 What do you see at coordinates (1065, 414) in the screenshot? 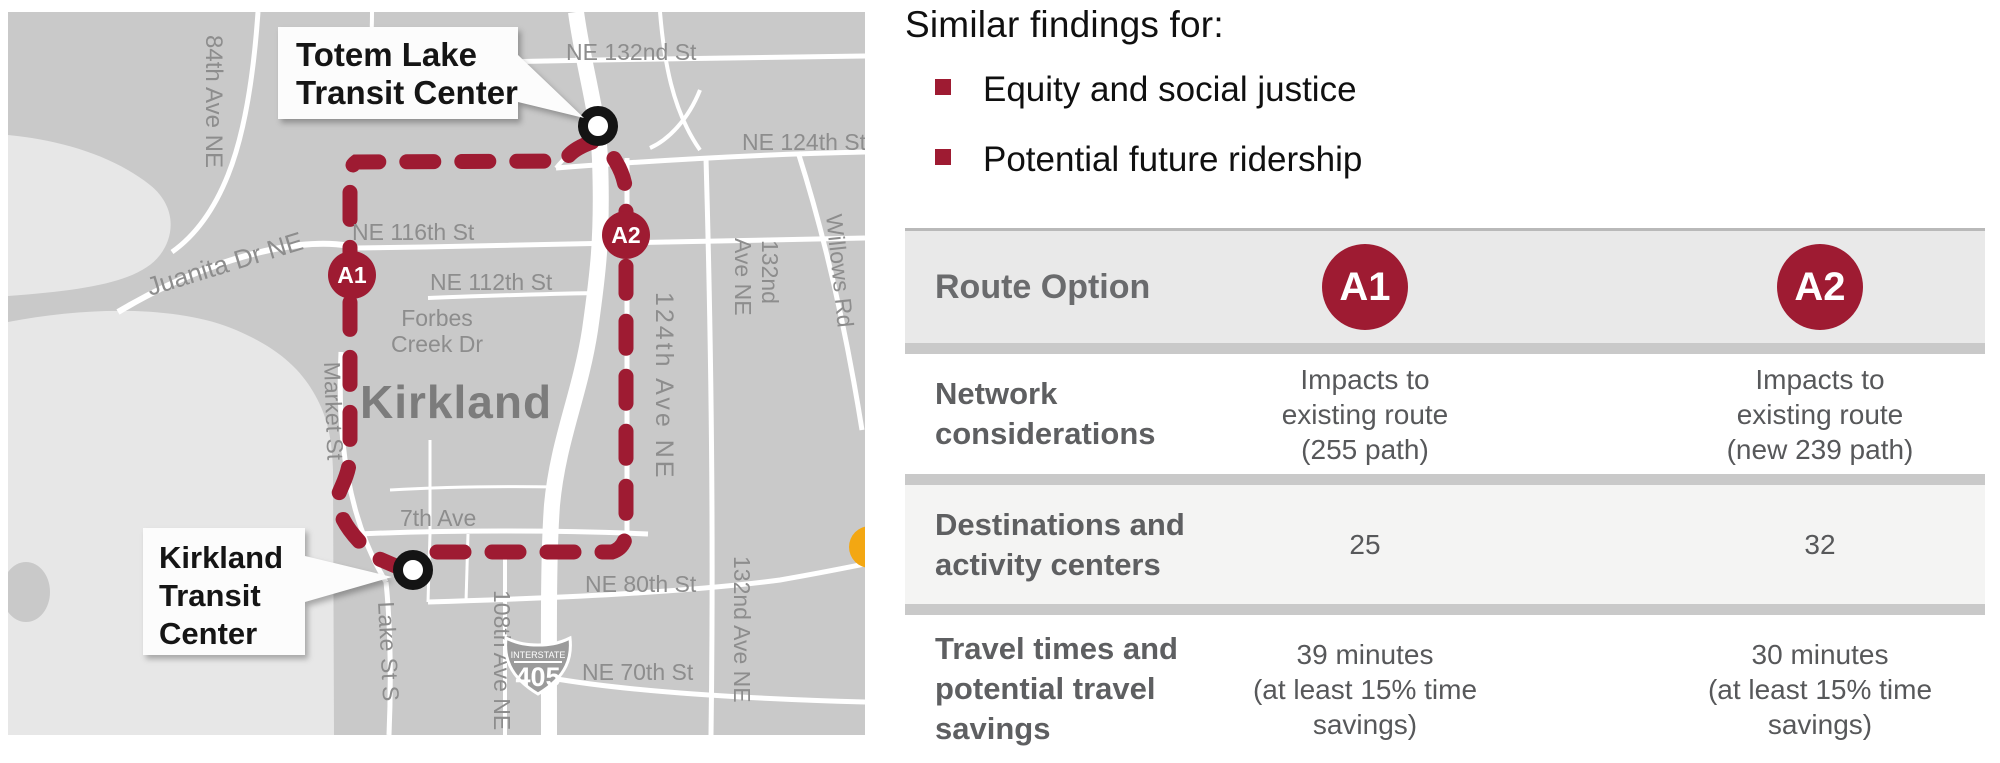
I see `row-label-network: Network considerations` at bounding box center [1065, 414].